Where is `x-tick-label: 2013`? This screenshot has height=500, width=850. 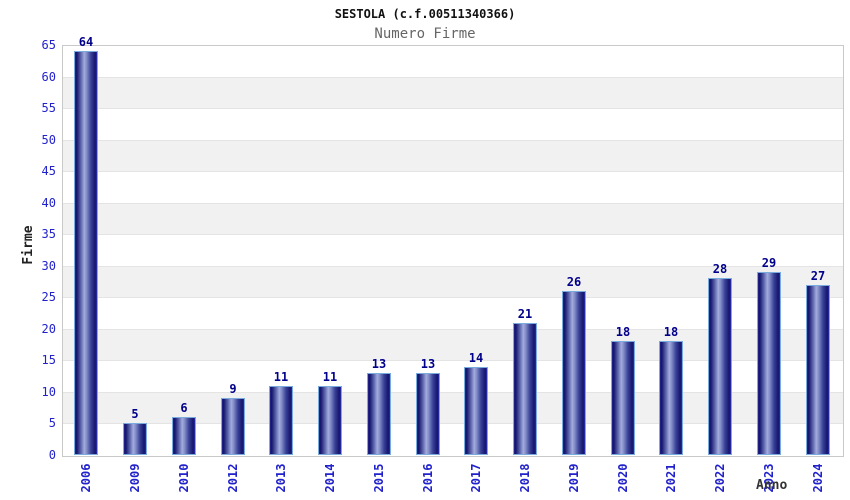 x-tick-label: 2013 is located at coordinates (281, 478).